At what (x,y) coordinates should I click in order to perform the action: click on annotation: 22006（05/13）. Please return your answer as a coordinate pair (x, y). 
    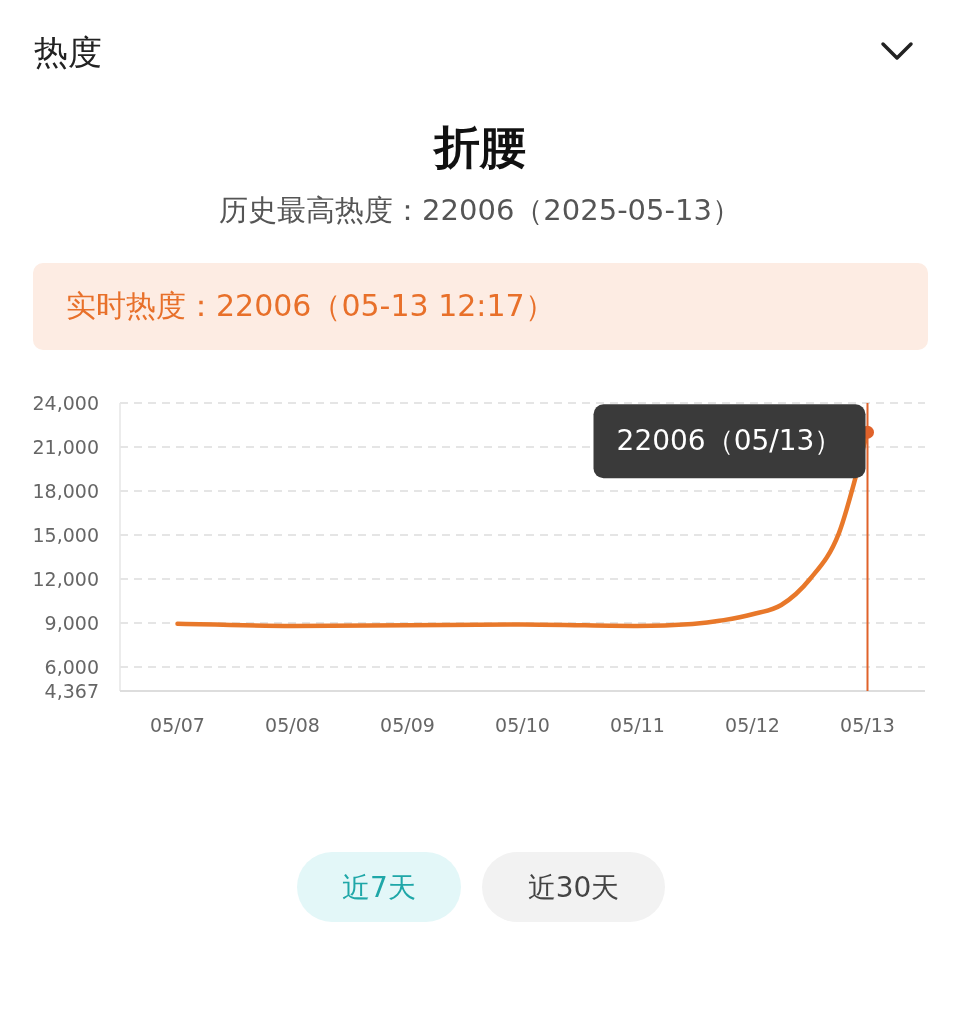
    Looking at the image, I should click on (729, 441).